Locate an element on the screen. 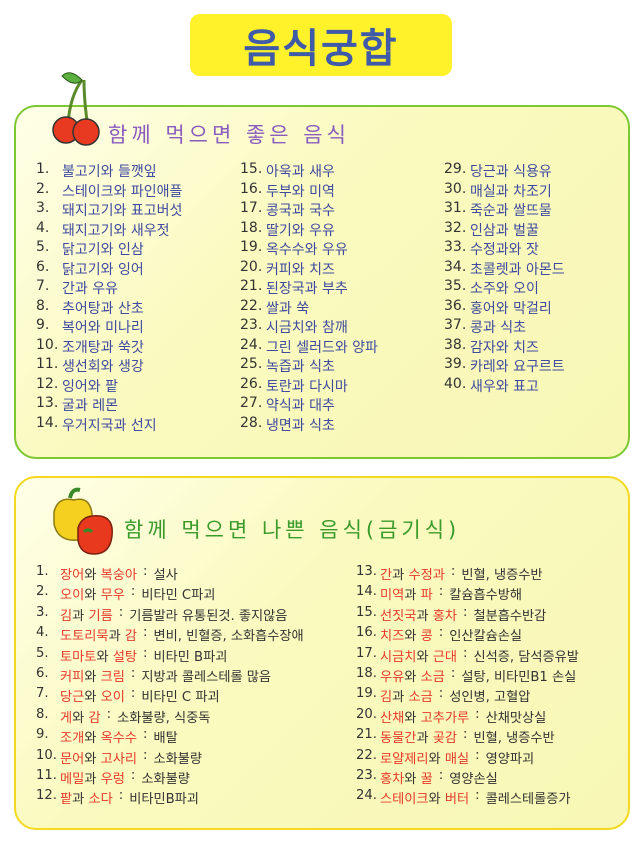 This screenshot has width=642, height=842. item-number: 11. is located at coordinates (47, 364).